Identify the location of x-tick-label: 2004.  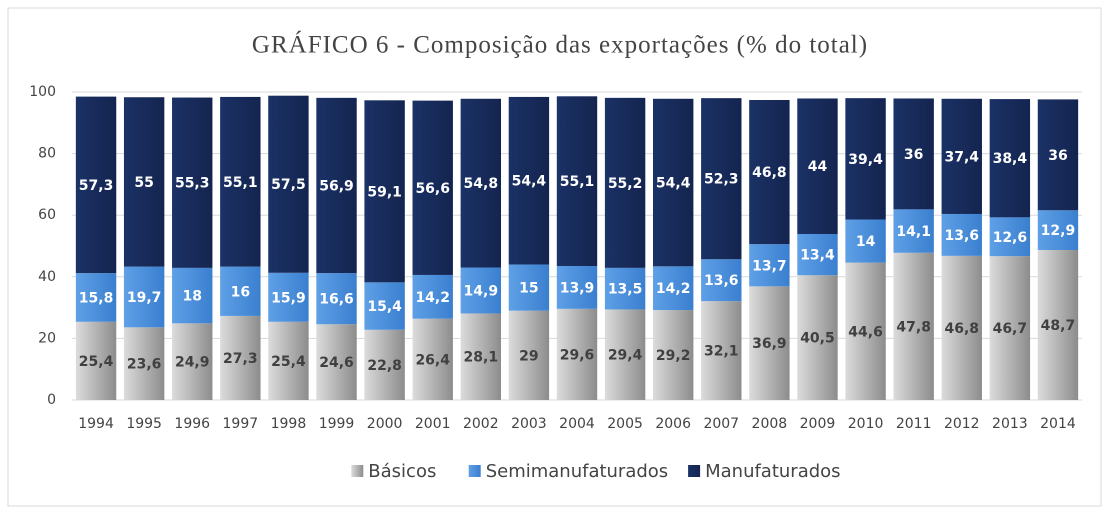
(577, 424).